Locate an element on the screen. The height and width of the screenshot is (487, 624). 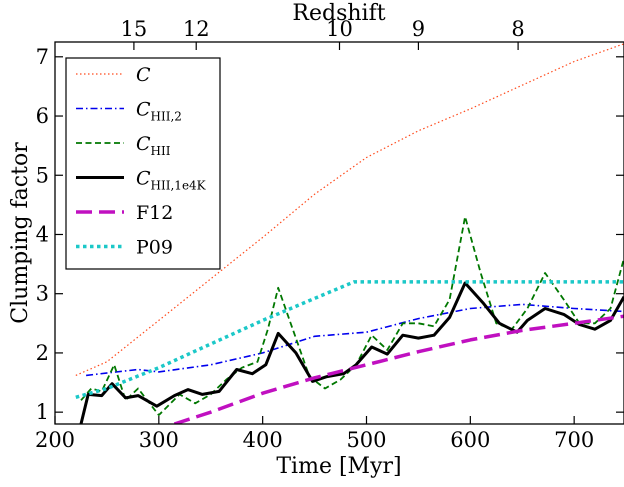
x-tick-label: 700 is located at coordinates (574, 440).